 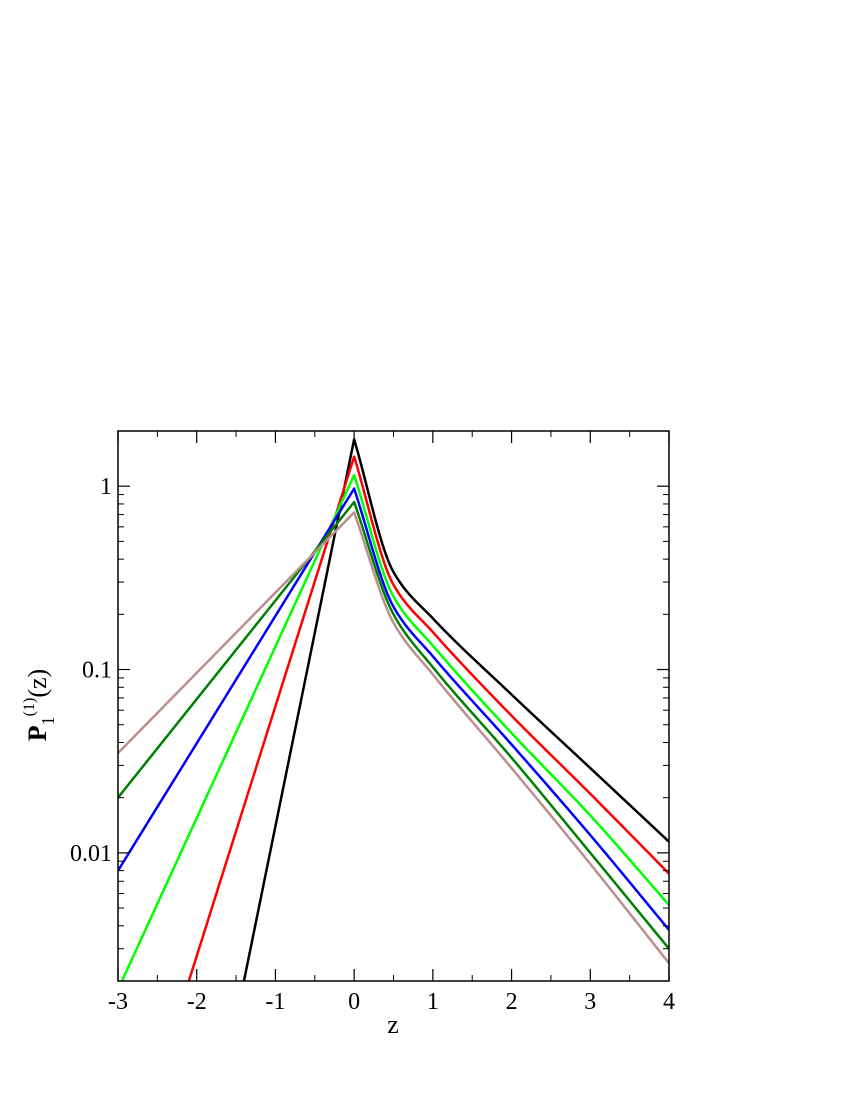 I want to click on y-tick-label: 1, so click(x=106, y=487).